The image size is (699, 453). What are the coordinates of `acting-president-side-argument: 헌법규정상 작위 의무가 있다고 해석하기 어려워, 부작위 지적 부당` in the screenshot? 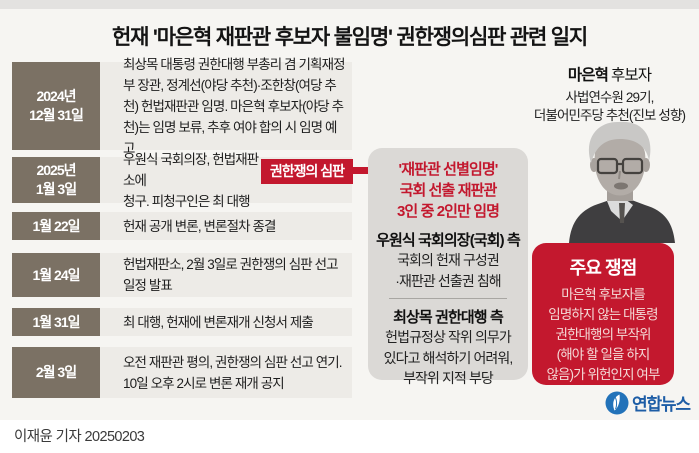 It's located at (448, 357).